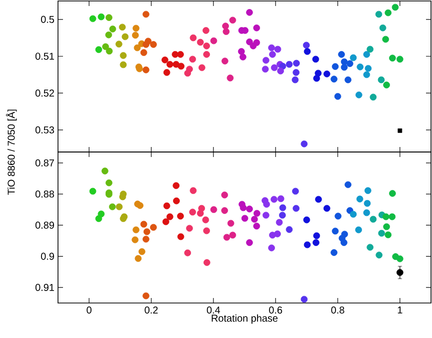  What do you see at coordinates (44, 287) in the screenshot?
I see `y-tick-label: 0.91` at bounding box center [44, 287].